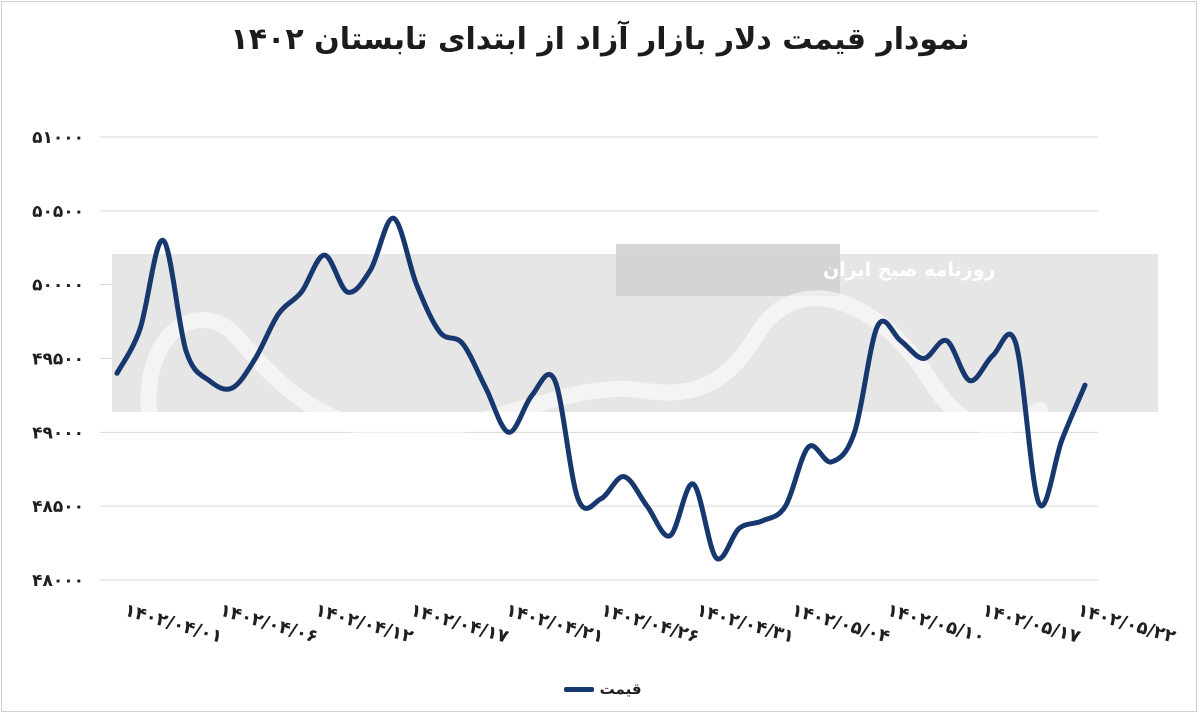 This screenshot has width=1200, height=715. What do you see at coordinates (58, 507) in the screenshot?
I see `y-tick-label: ۴۸۵۰۰` at bounding box center [58, 507].